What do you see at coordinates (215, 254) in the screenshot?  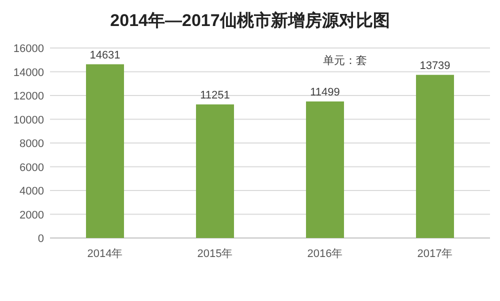 I see `x-tick-label: 2015年` at bounding box center [215, 254].